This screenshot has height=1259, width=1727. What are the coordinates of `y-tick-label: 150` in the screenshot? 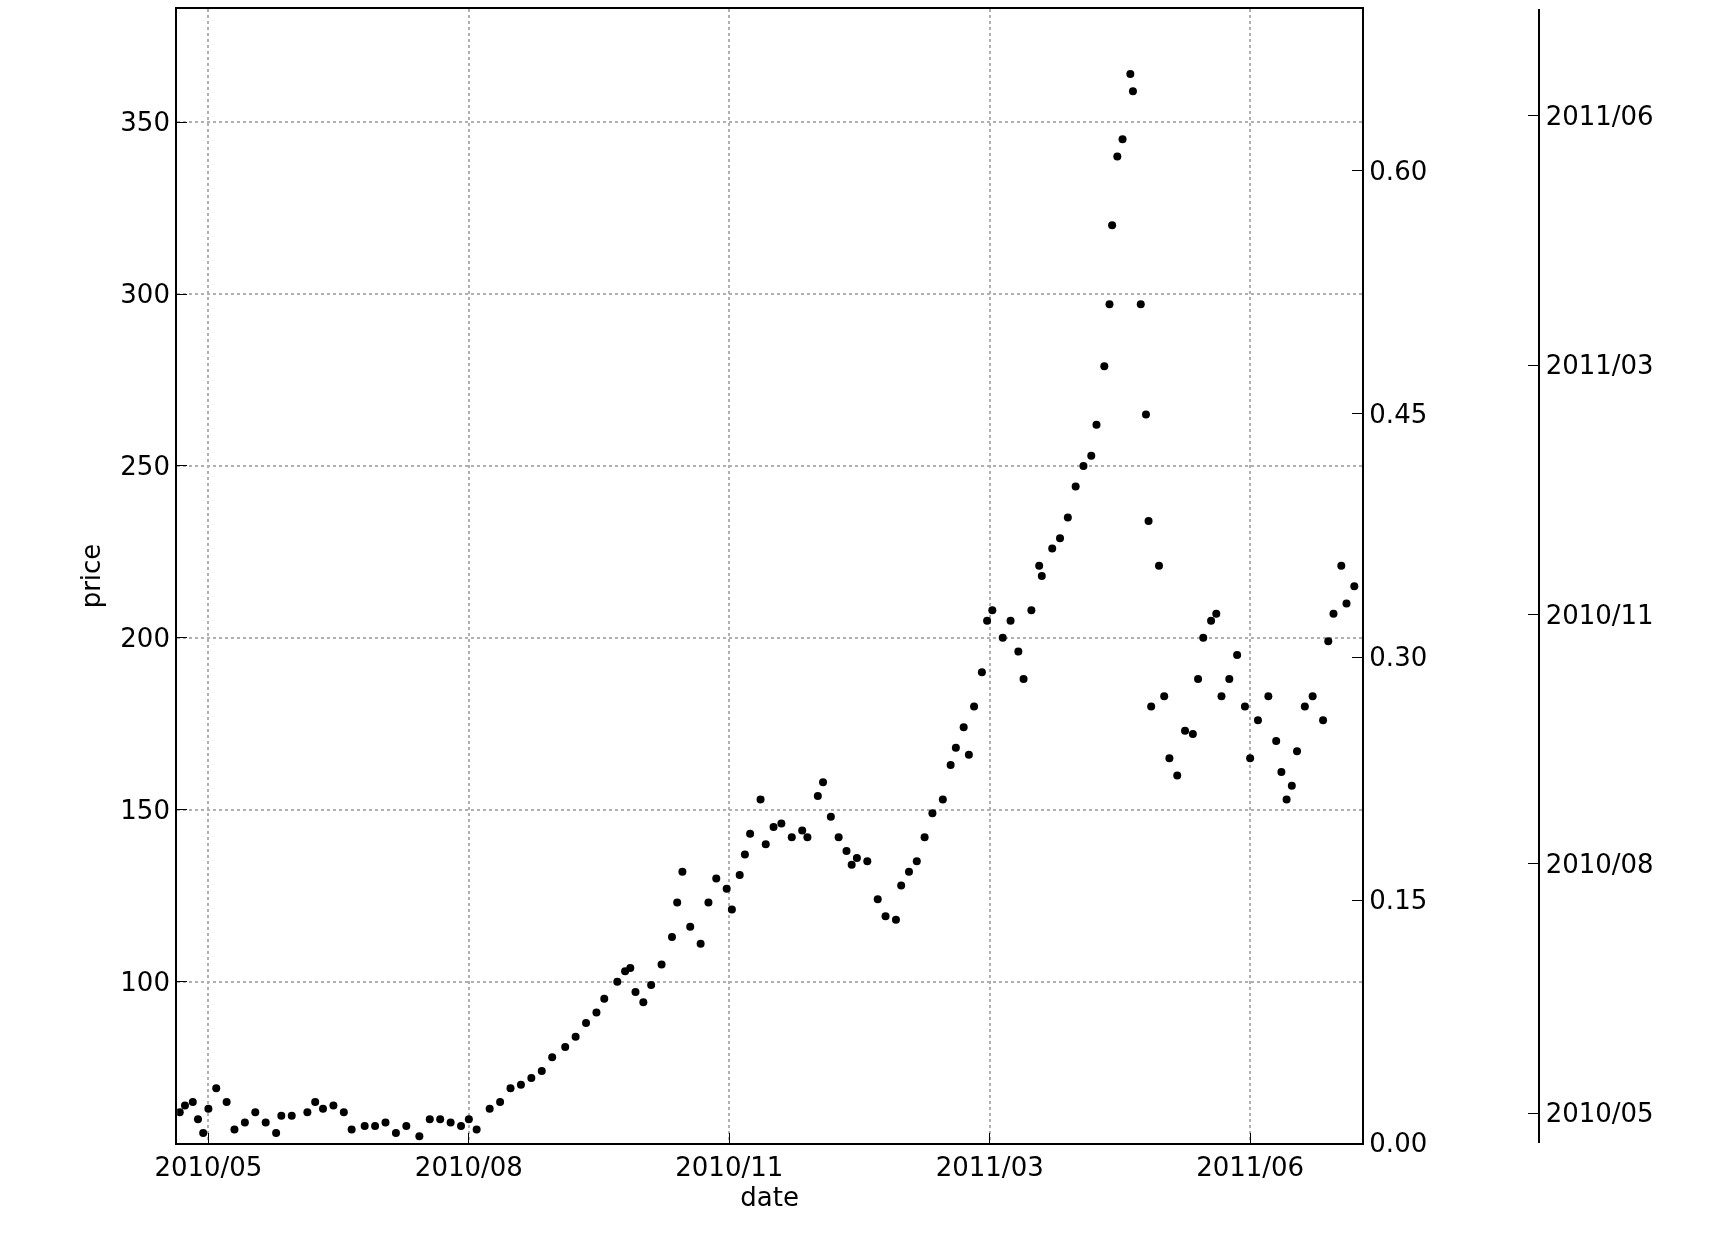 It's located at (145, 809).